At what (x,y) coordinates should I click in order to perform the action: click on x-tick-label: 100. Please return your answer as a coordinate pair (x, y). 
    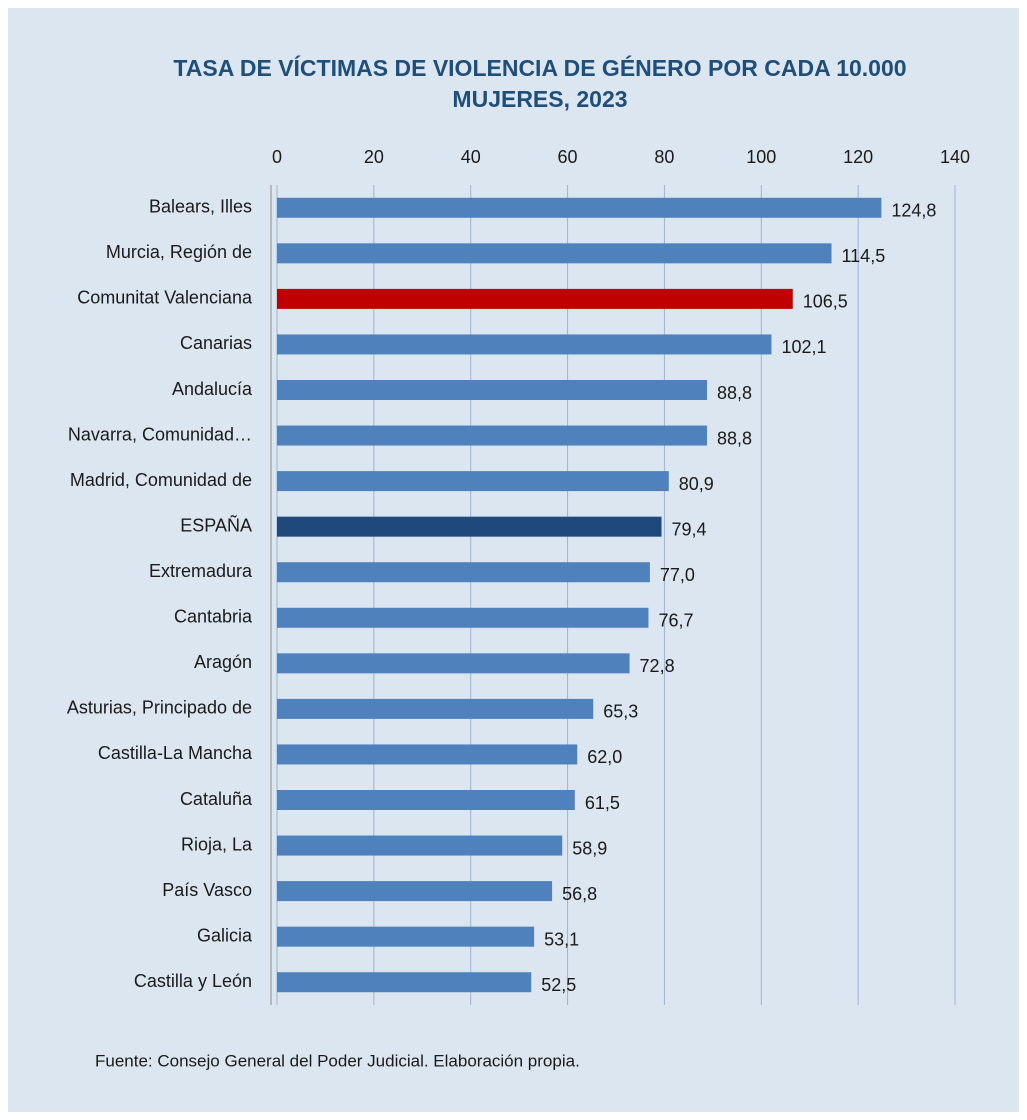
    Looking at the image, I should click on (761, 157).